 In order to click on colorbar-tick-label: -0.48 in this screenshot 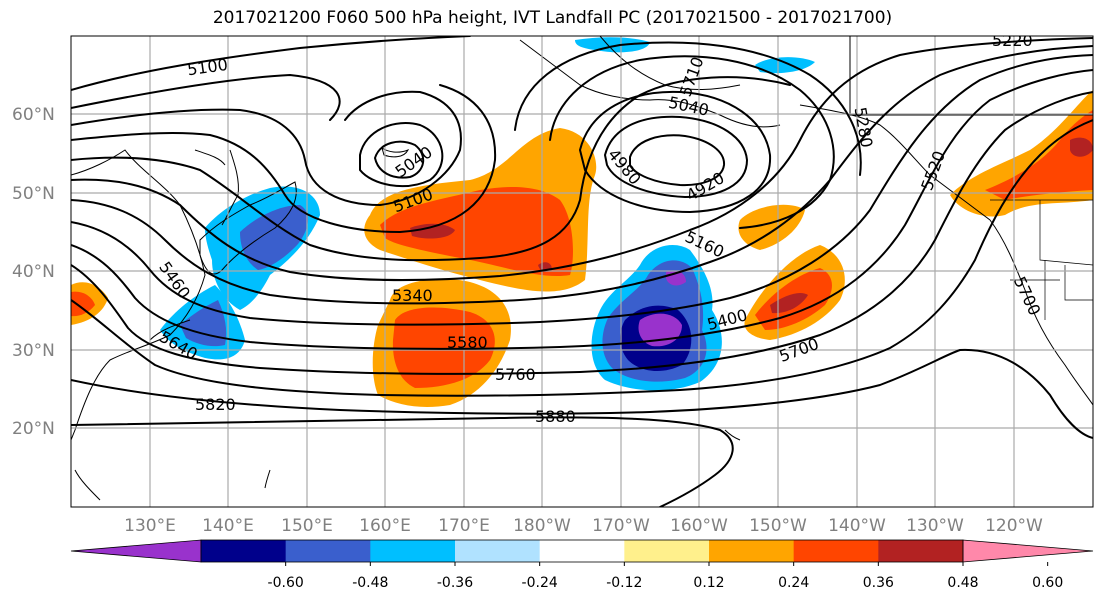, I will do `click(370, 583)`.